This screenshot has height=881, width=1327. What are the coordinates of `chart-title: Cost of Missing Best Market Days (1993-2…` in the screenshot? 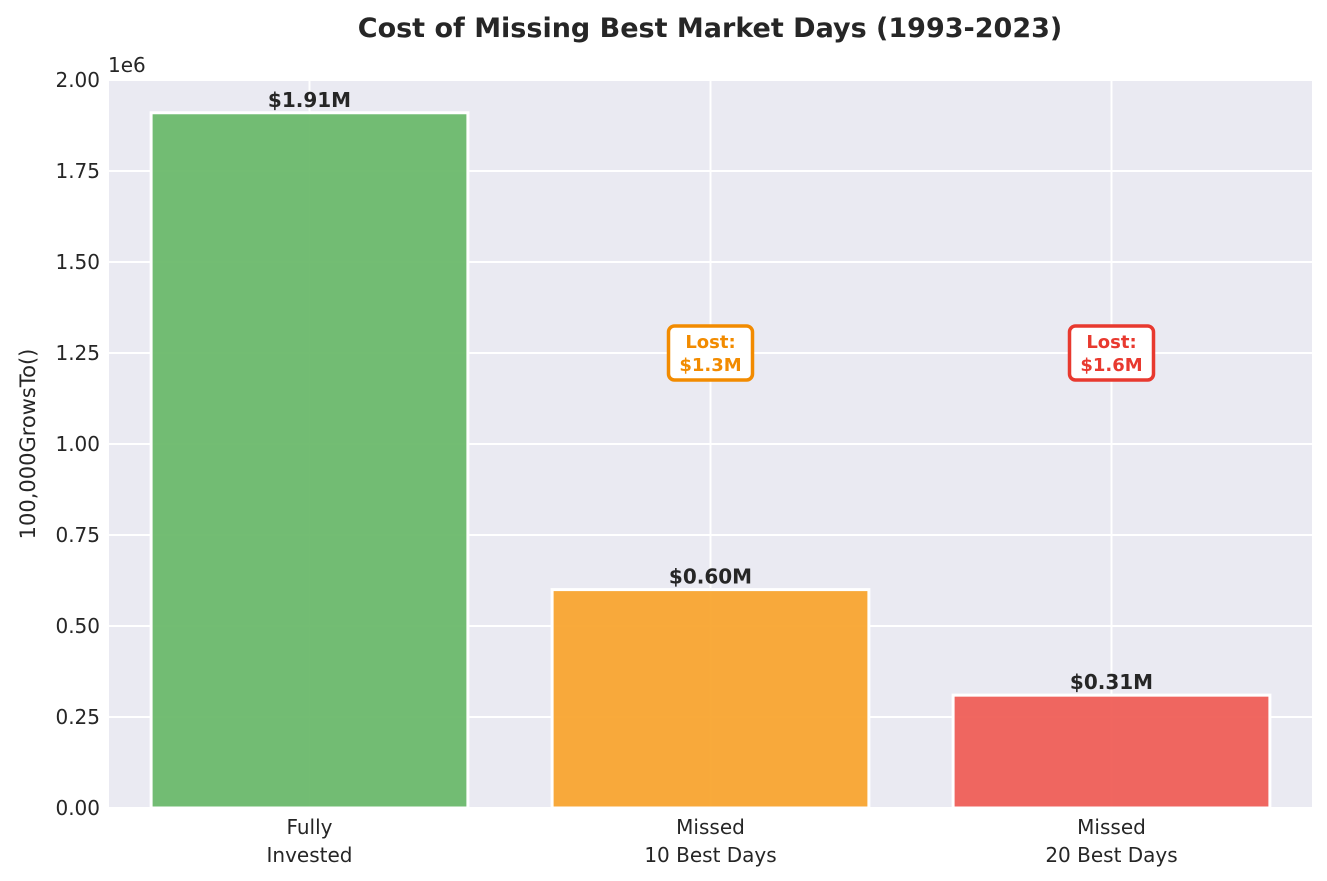 It's located at (710, 28).